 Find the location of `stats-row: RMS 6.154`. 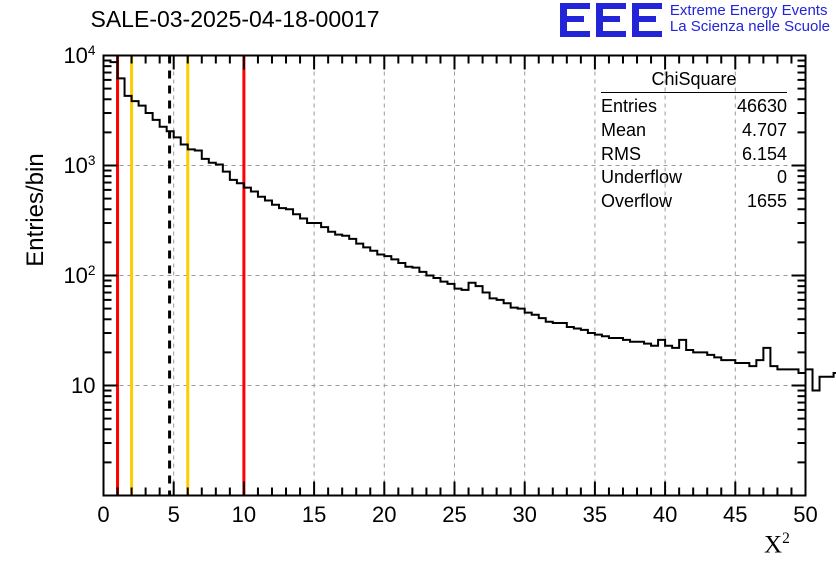

stats-row: RMS 6.154 is located at coordinates (694, 155).